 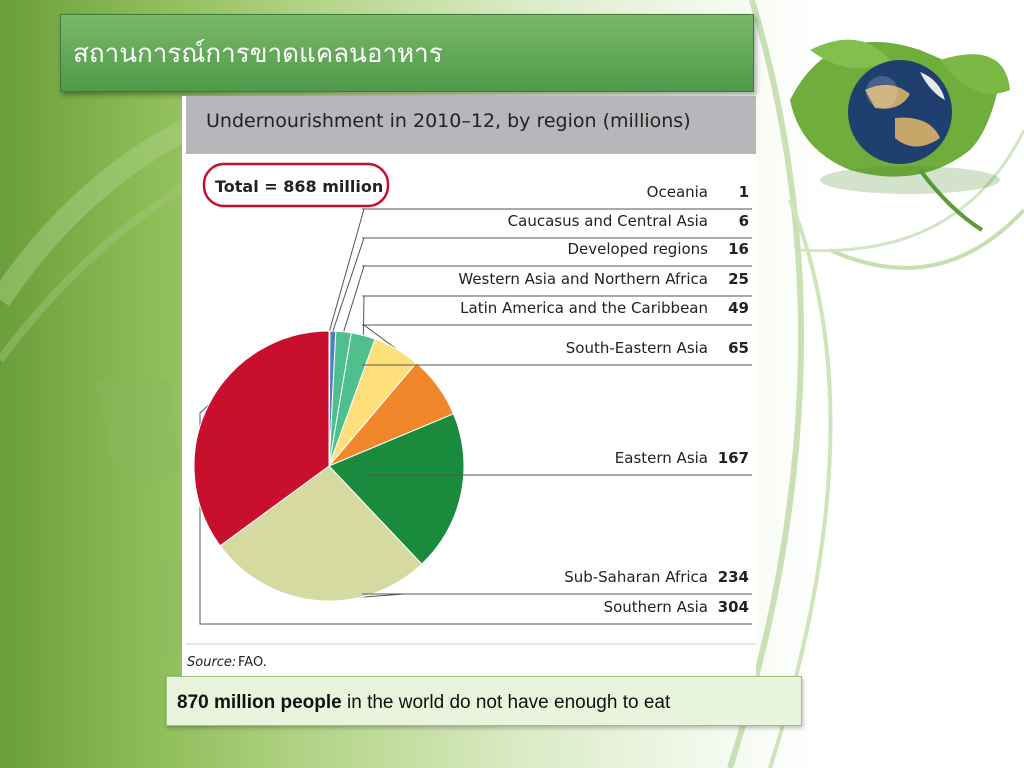 I want to click on pie-slice-sub-saharan-africa, so click(x=321, y=533).